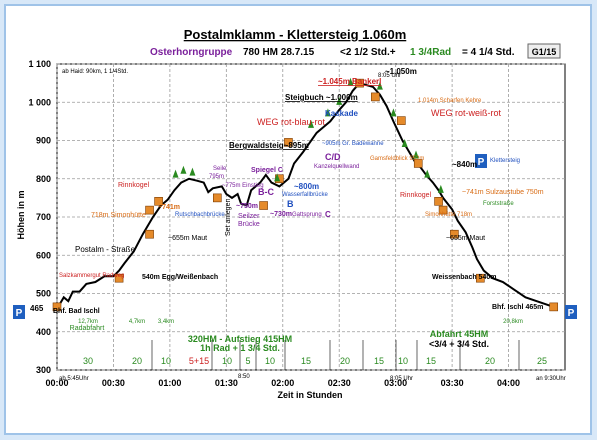  I want to click on label-radabfahrt: Radabfahrt, so click(87, 328).